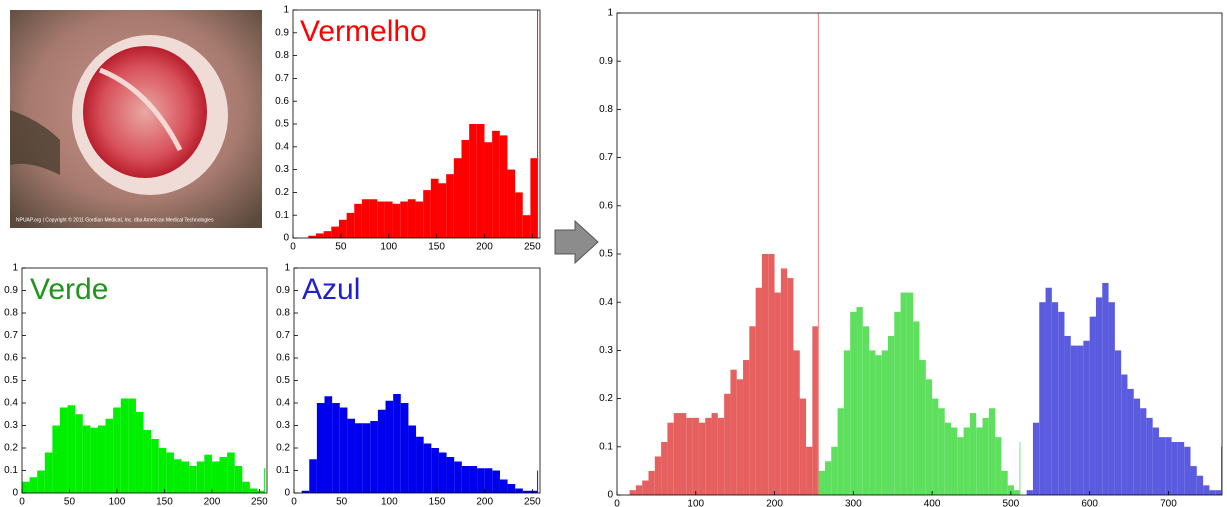 Image resolution: width=1227 pixels, height=507 pixels. What do you see at coordinates (576, 242) in the screenshot?
I see `arrow` at bounding box center [576, 242].